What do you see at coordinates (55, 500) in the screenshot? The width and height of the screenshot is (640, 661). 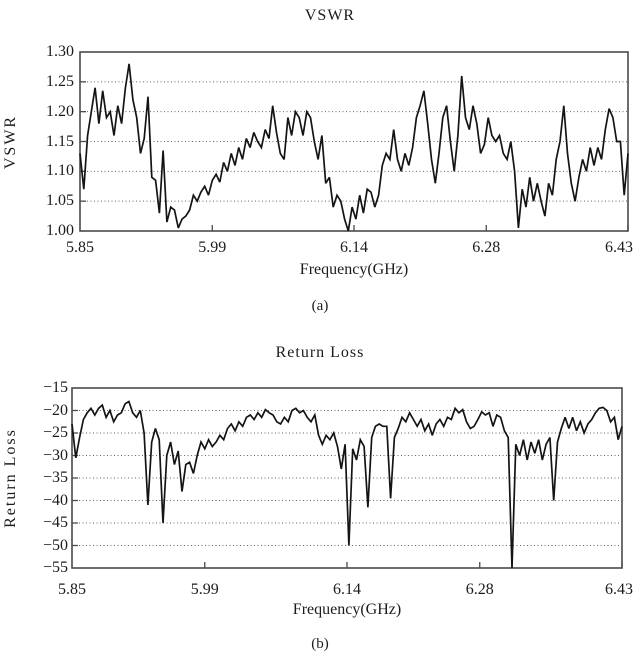 I see `y-tick-label: −40` at bounding box center [55, 500].